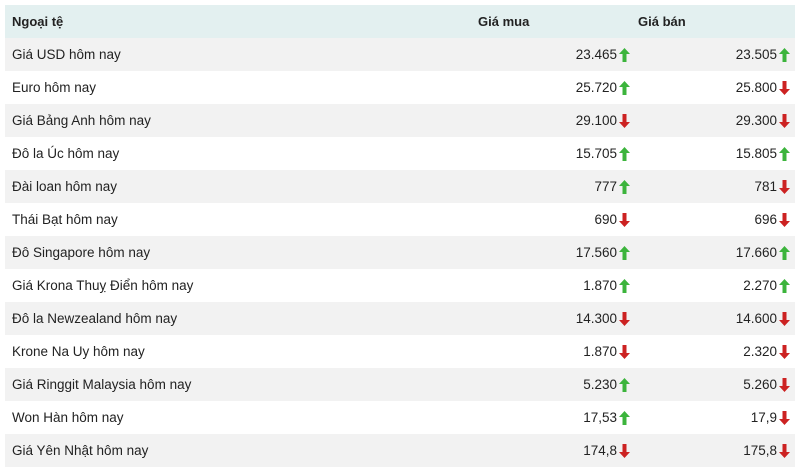  I want to click on buy-price: 17,53, so click(606, 417).